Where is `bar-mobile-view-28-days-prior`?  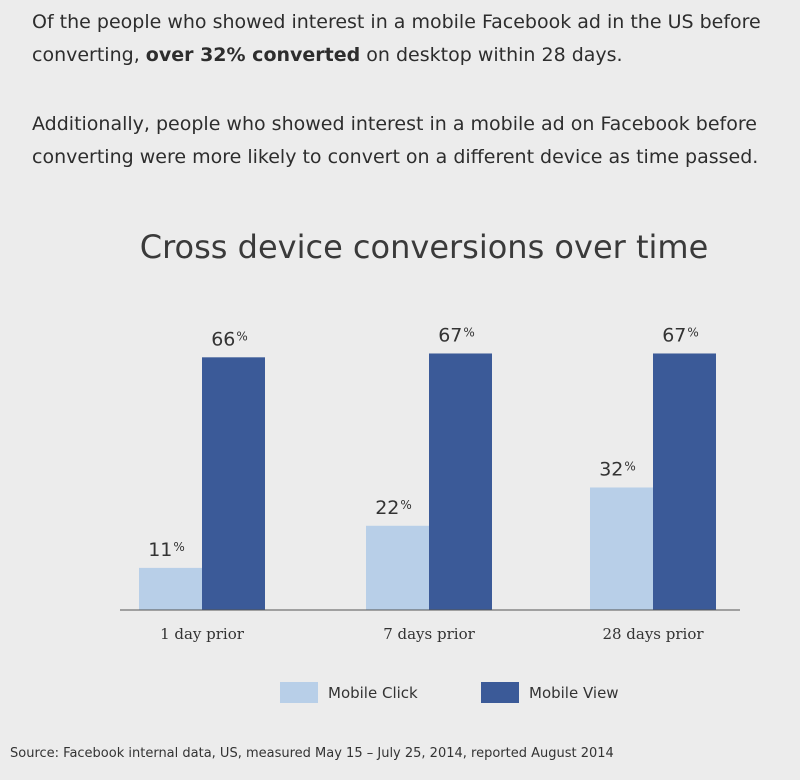
bar-mobile-view-28-days-prior is located at coordinates (684, 481).